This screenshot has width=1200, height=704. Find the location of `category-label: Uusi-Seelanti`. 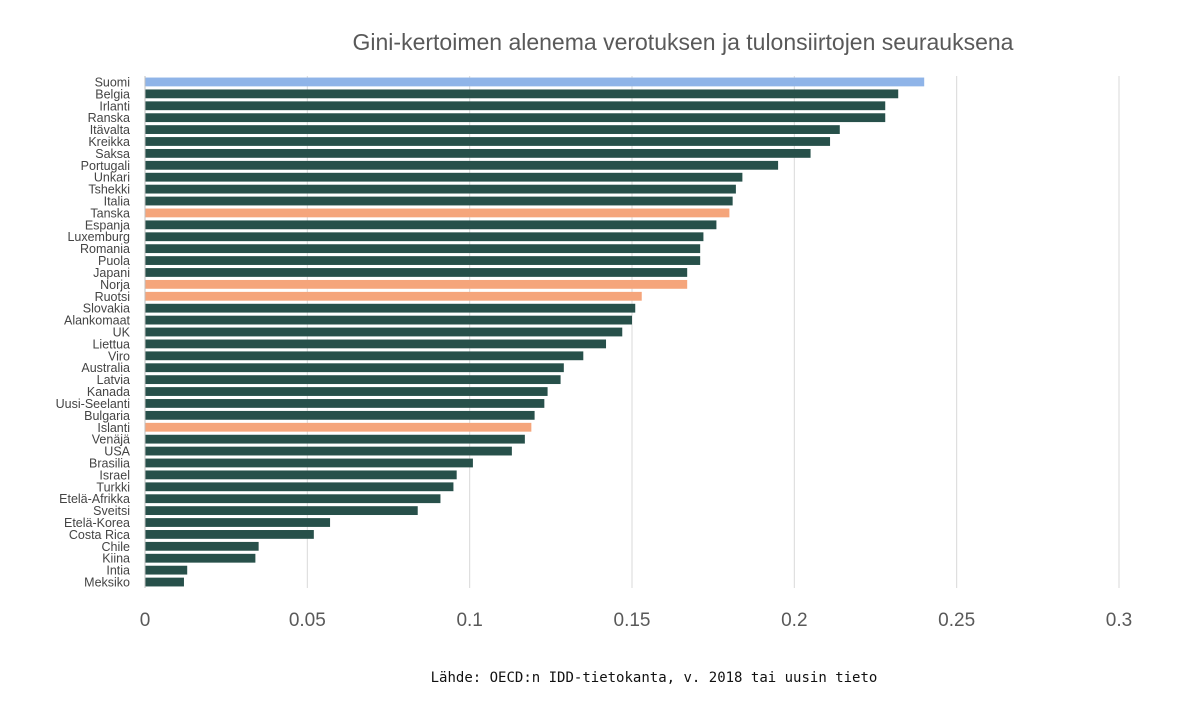

category-label: Uusi-Seelanti is located at coordinates (93, 404).